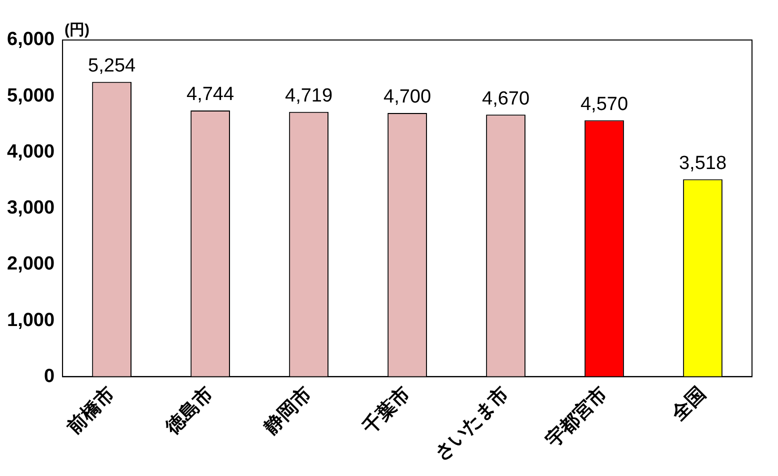 This screenshot has width=778, height=476. What do you see at coordinates (31, 151) in the screenshot?
I see `y-tick-label: 4,000` at bounding box center [31, 151].